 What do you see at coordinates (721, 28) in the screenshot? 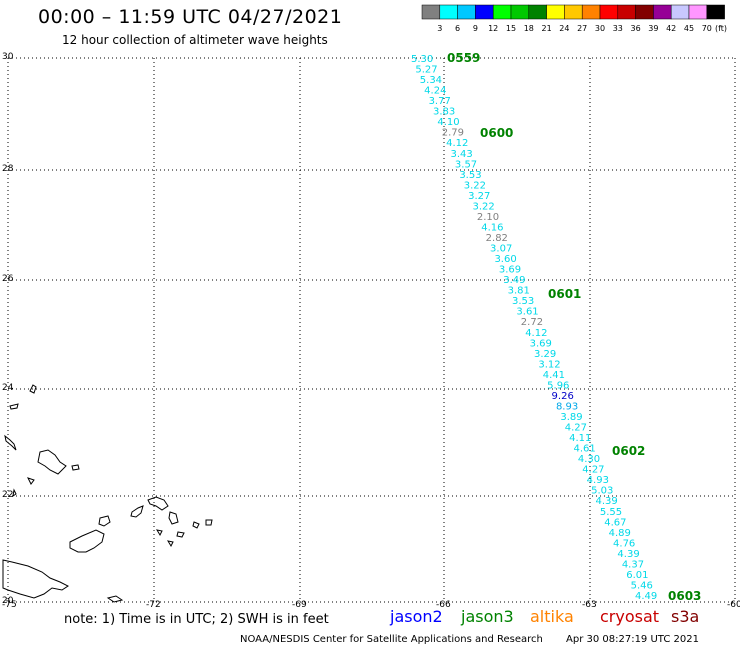
I see `color-scale-unit: (ft)` at bounding box center [721, 28].